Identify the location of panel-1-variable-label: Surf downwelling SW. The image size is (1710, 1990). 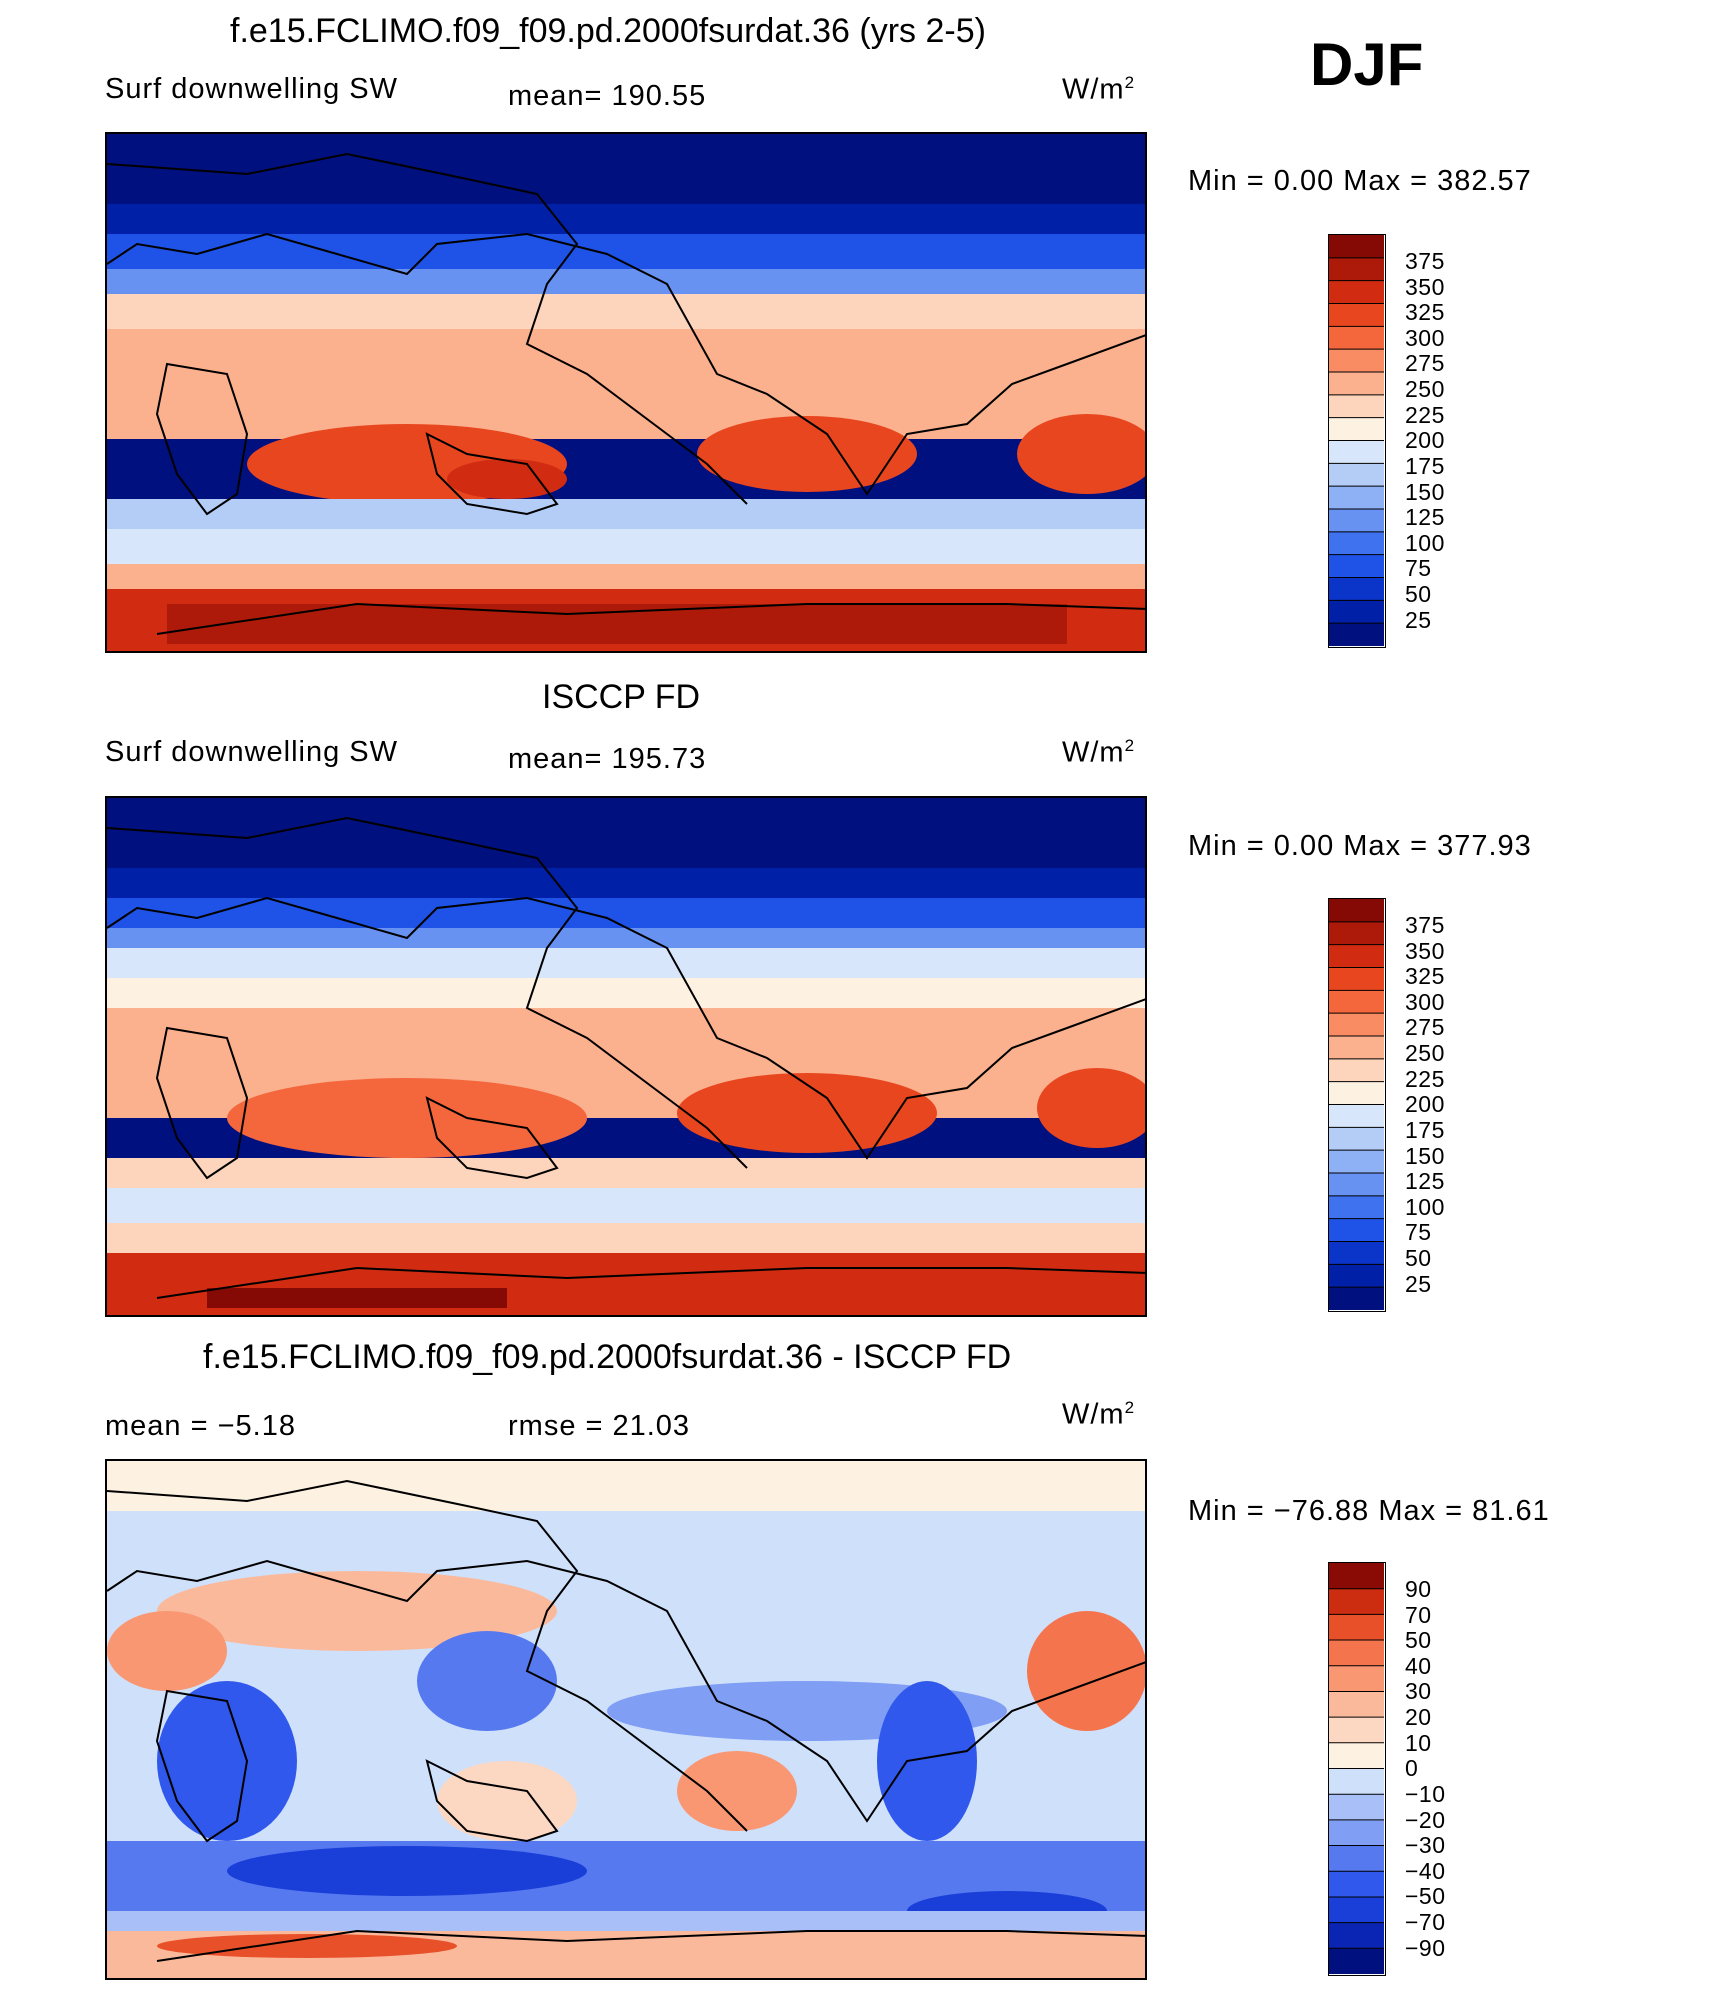
(251, 89).